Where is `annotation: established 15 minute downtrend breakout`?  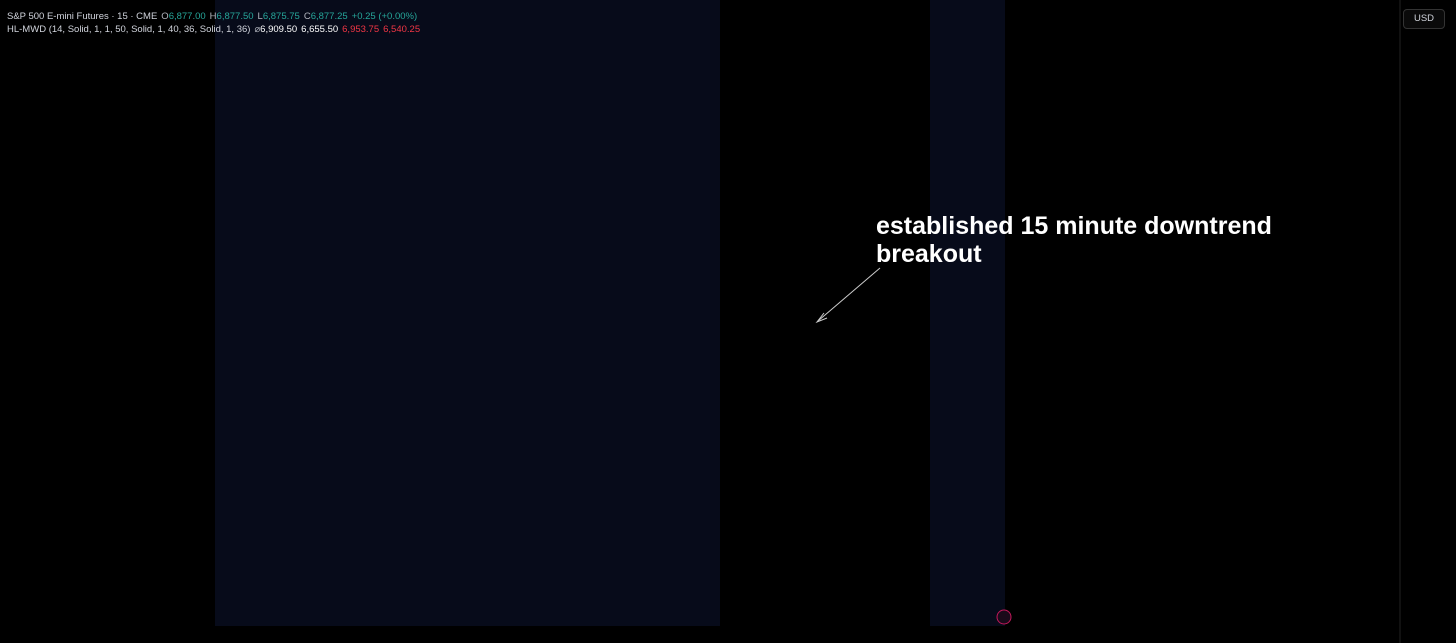
annotation: established 15 minute downtrend breakout is located at coordinates (1074, 240).